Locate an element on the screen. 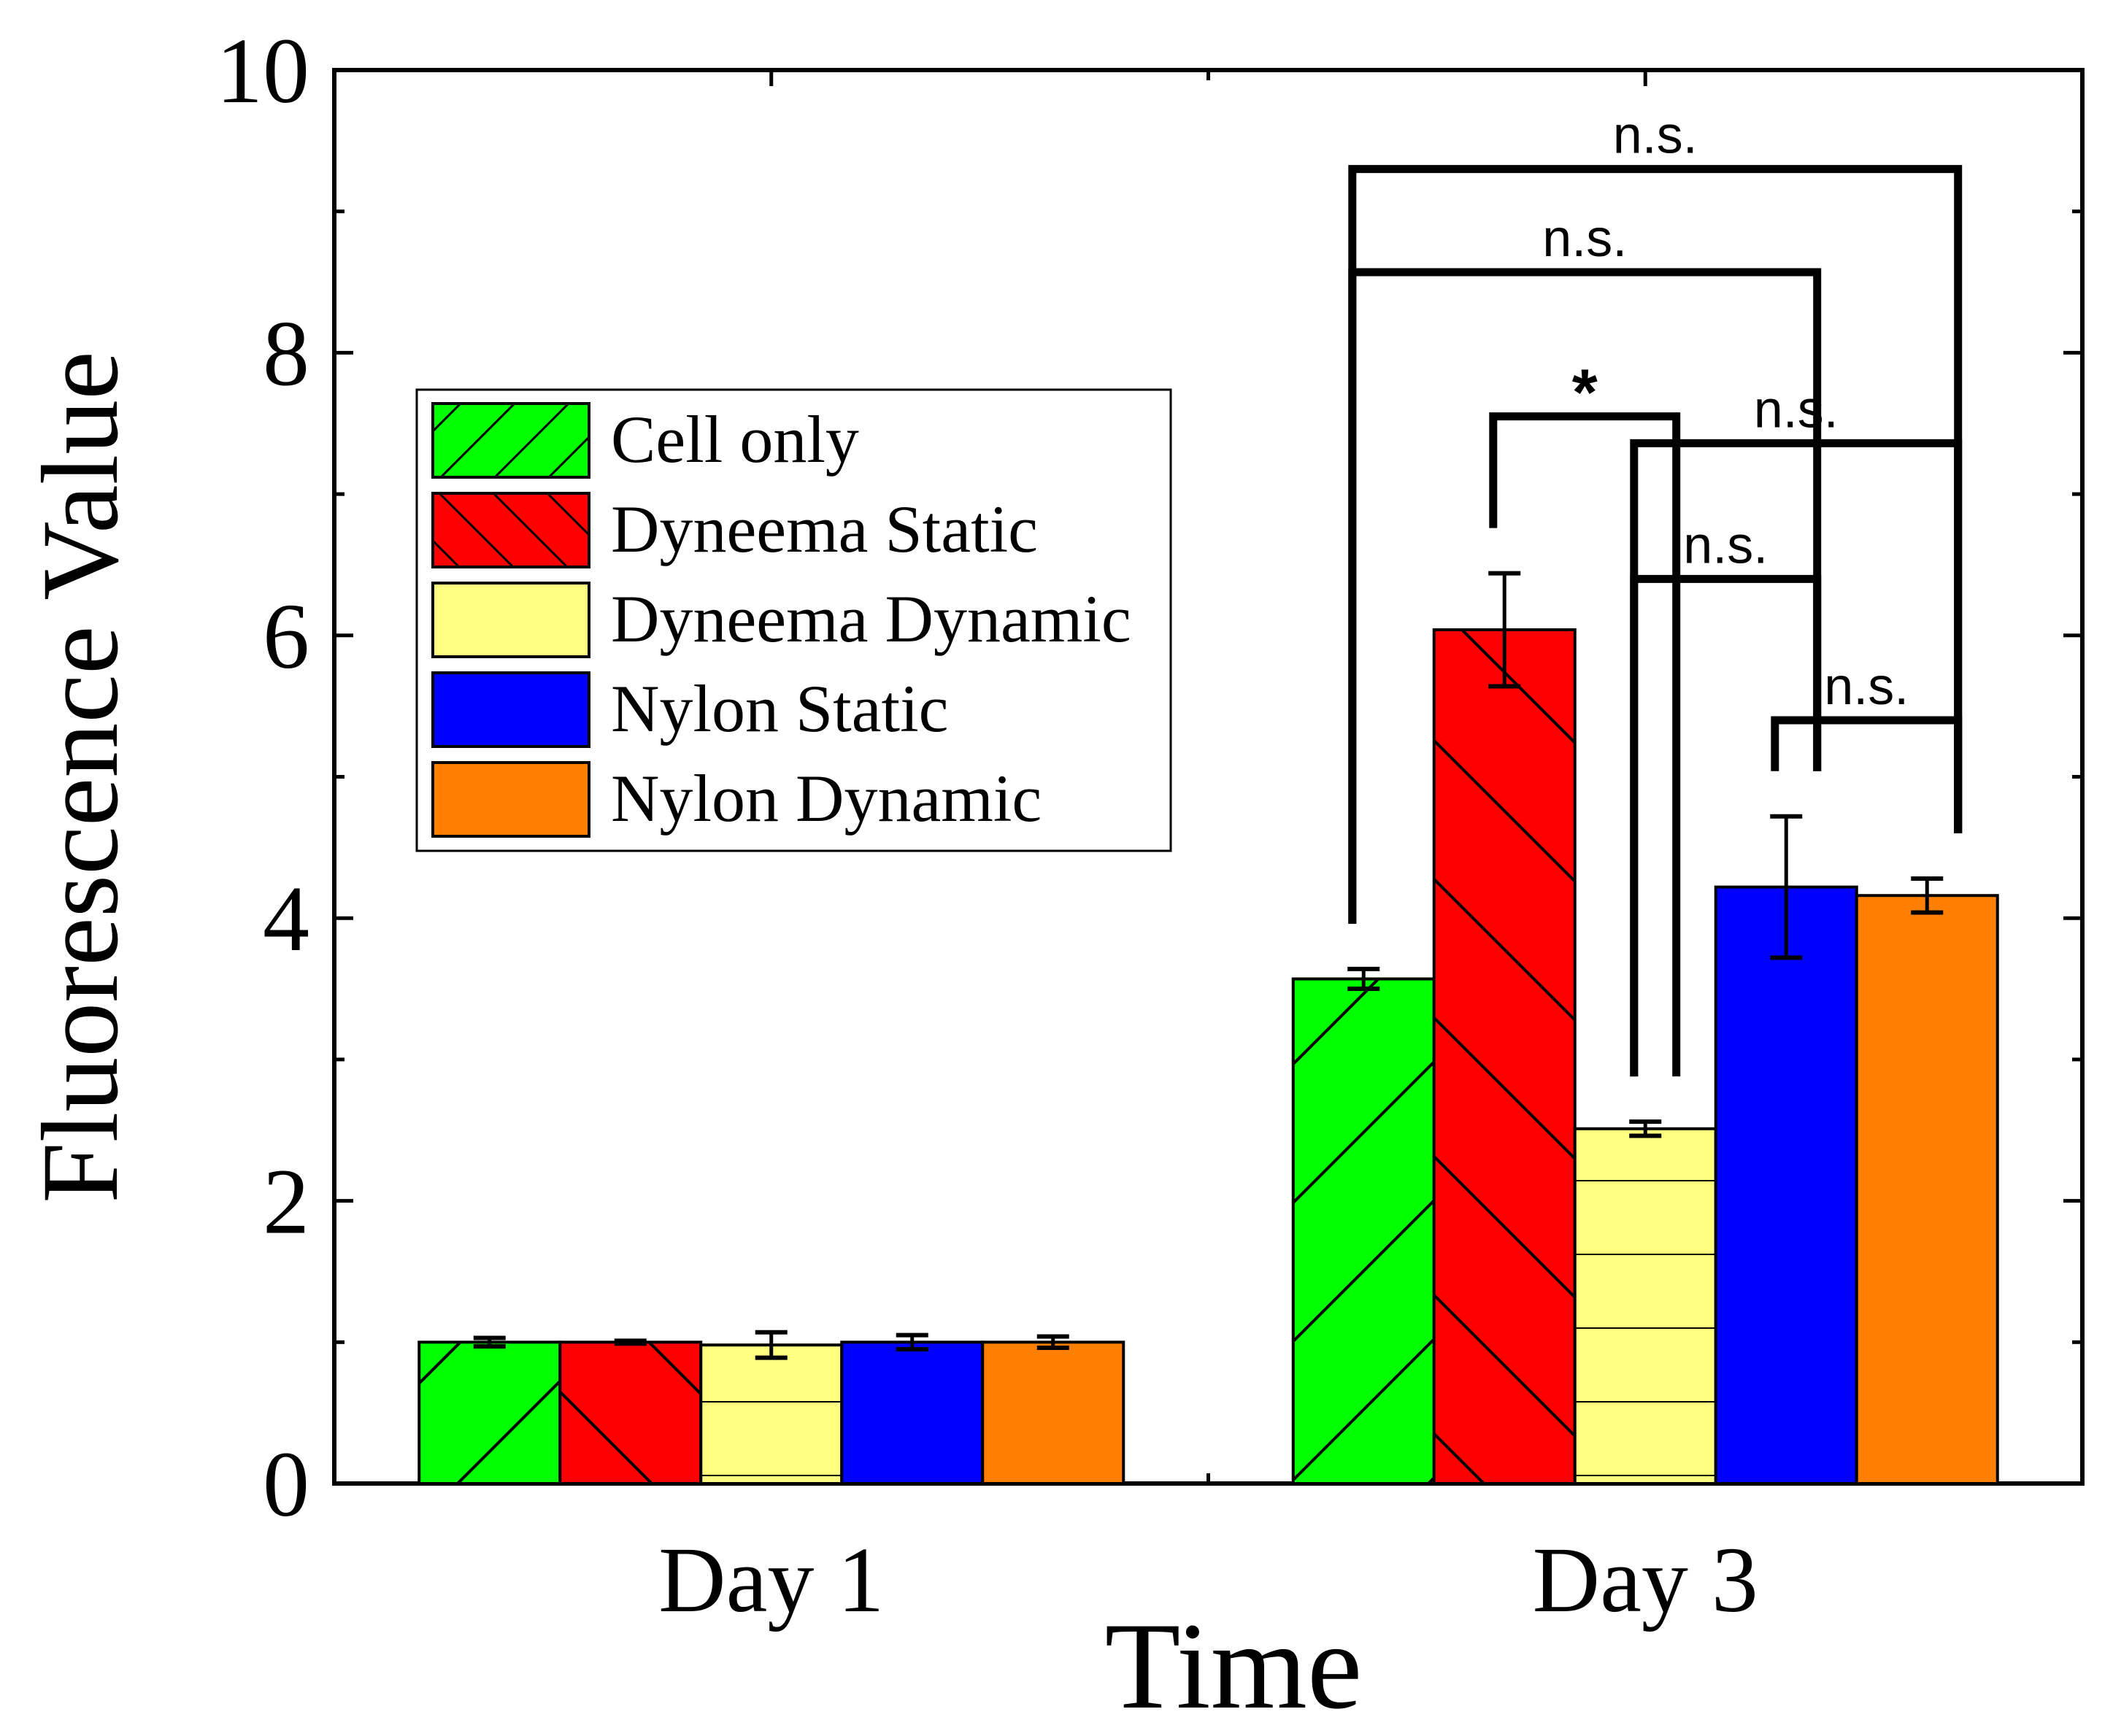  y-tick-label: 4 is located at coordinates (286, 919).